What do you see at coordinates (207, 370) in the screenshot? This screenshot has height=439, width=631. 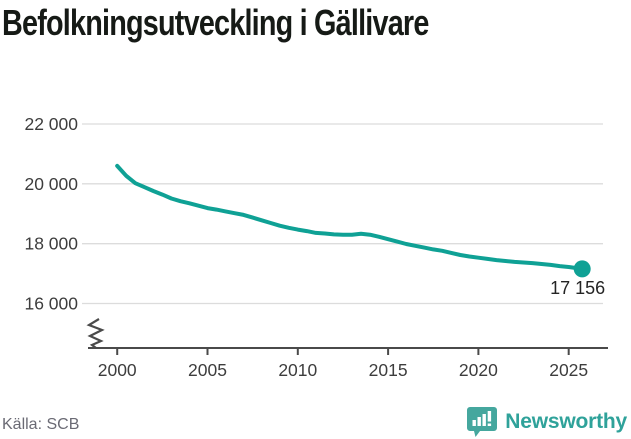 I see `x-axis-tick-label: 2005` at bounding box center [207, 370].